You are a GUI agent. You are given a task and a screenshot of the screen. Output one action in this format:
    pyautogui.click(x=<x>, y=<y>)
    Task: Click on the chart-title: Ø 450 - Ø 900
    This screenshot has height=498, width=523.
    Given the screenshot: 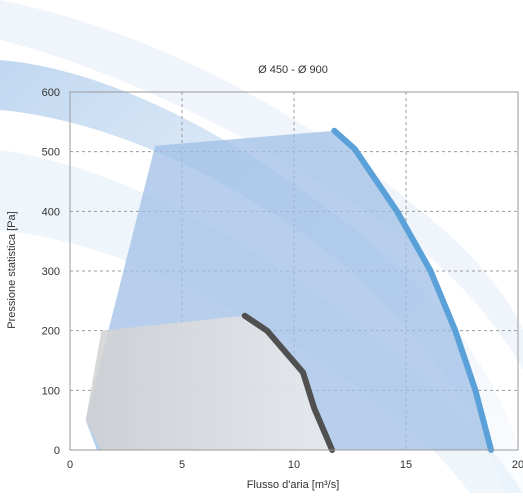 What is the action you would take?
    pyautogui.click(x=293, y=70)
    